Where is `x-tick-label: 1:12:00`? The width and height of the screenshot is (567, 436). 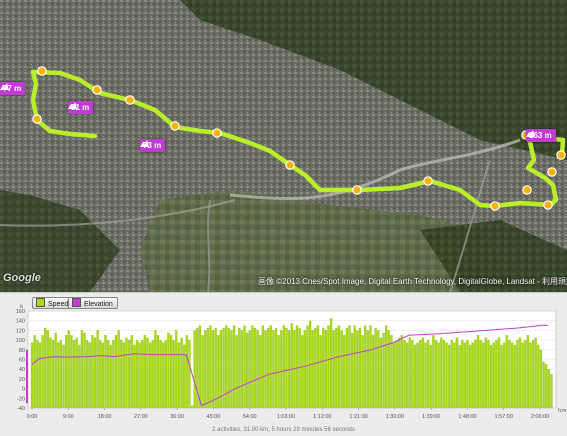 x-tick-label: 1:12:00 is located at coordinates (322, 417).